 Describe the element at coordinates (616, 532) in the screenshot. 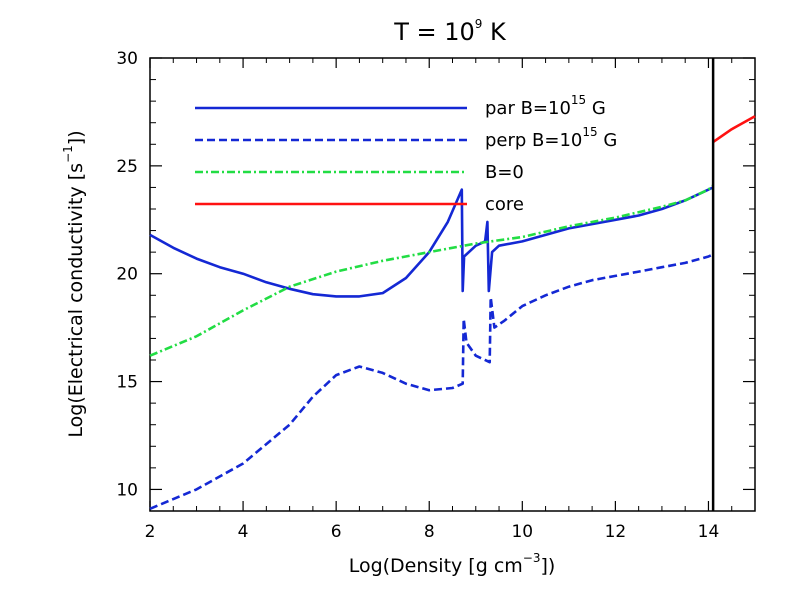

I see `x-tick-label: 12` at that location.